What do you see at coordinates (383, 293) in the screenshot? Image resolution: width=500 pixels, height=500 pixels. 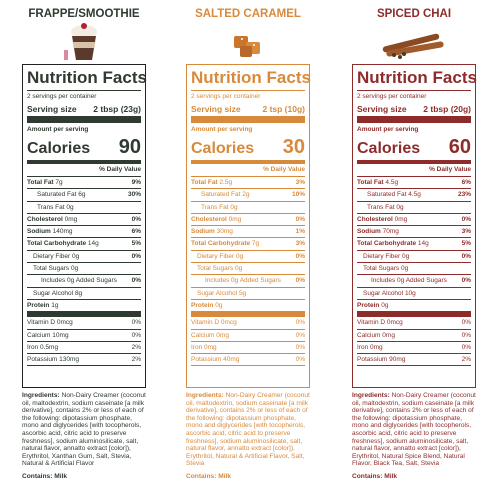 I see `nutrient-label: Sugar Alcohol` at bounding box center [383, 293].